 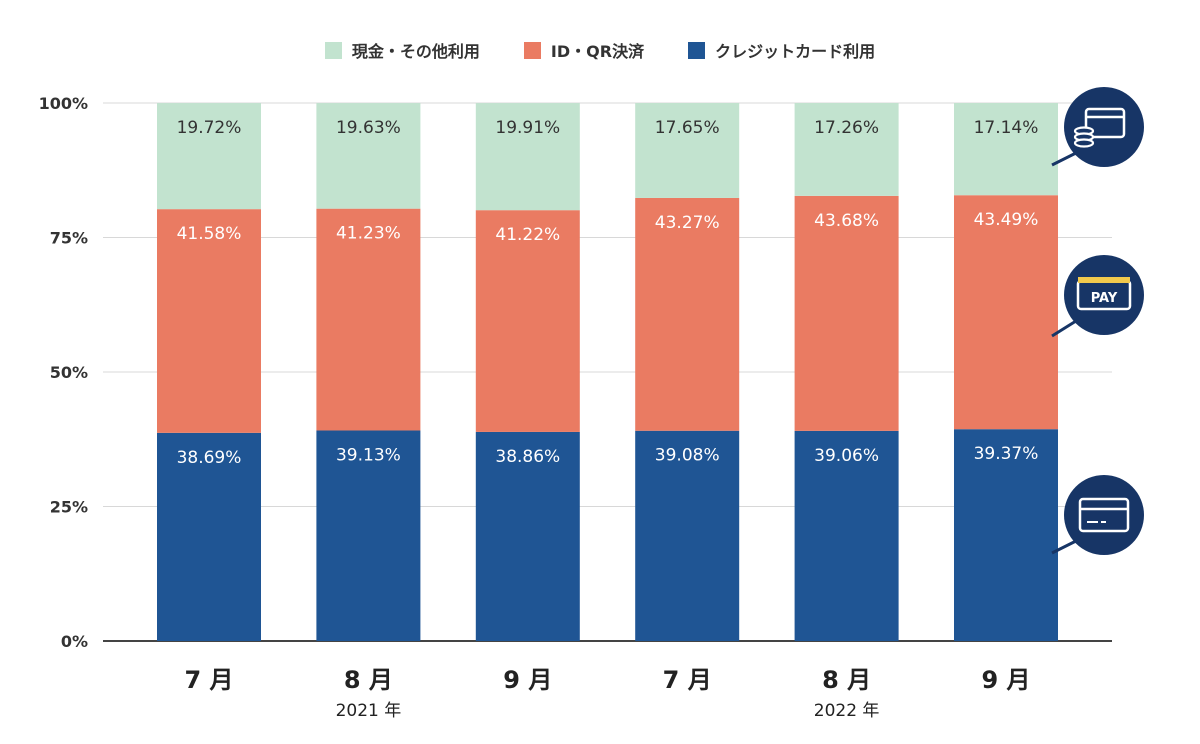 I want to click on pay-icon: PAY, so click(x=1097, y=296).